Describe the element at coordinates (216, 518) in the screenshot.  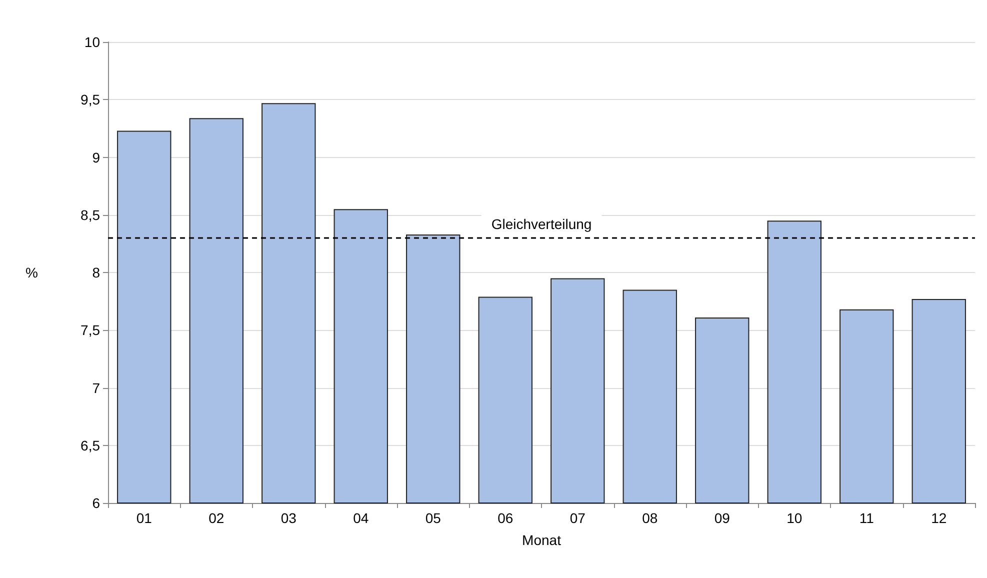
I see `x-tick-label: 02` at that location.